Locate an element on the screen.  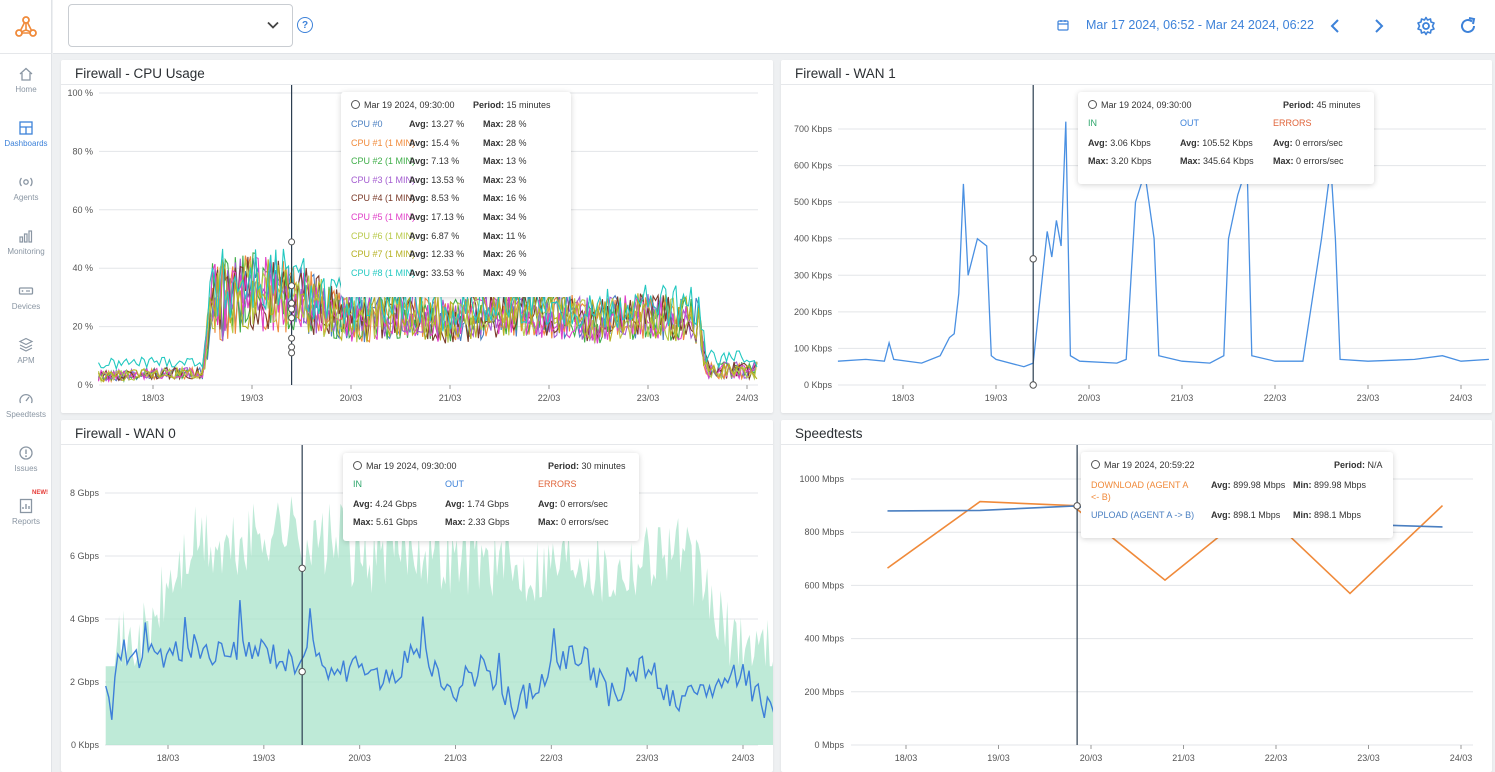
dashboard-select is located at coordinates (180, 25).